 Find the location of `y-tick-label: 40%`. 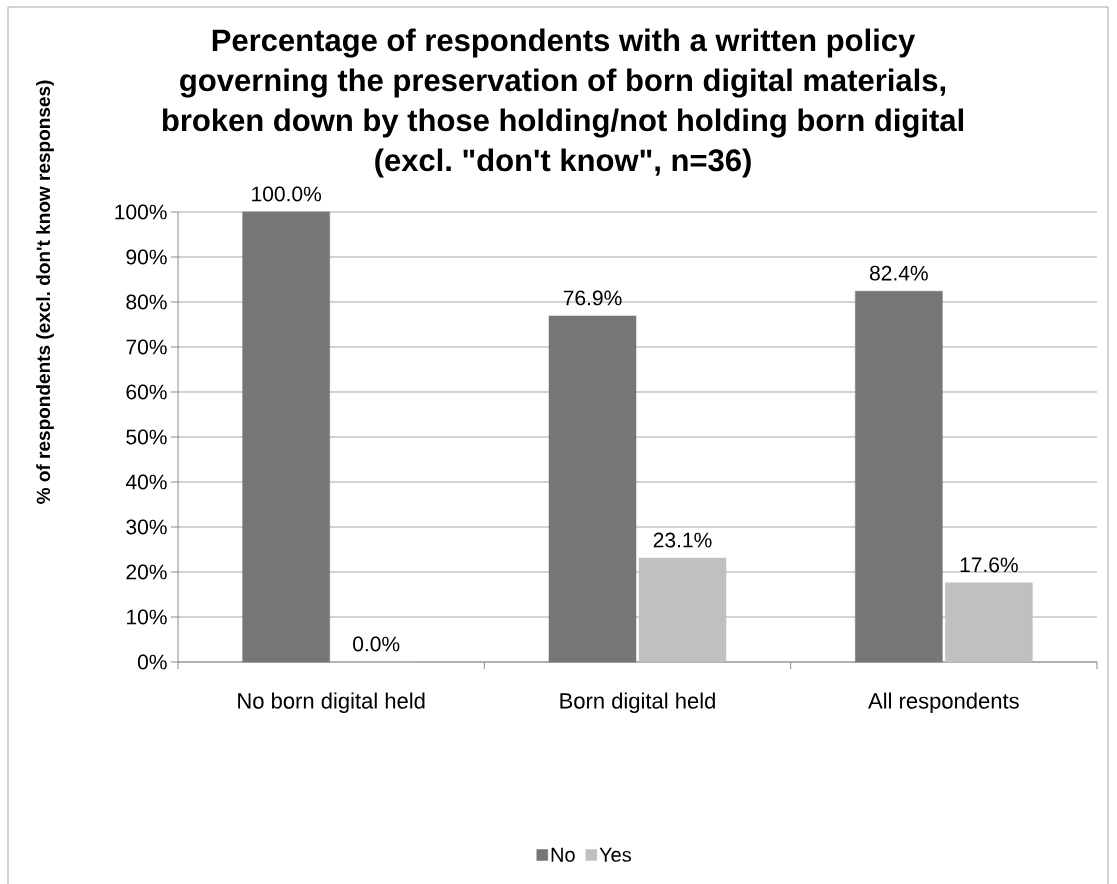

y-tick-label: 40% is located at coordinates (146, 482).